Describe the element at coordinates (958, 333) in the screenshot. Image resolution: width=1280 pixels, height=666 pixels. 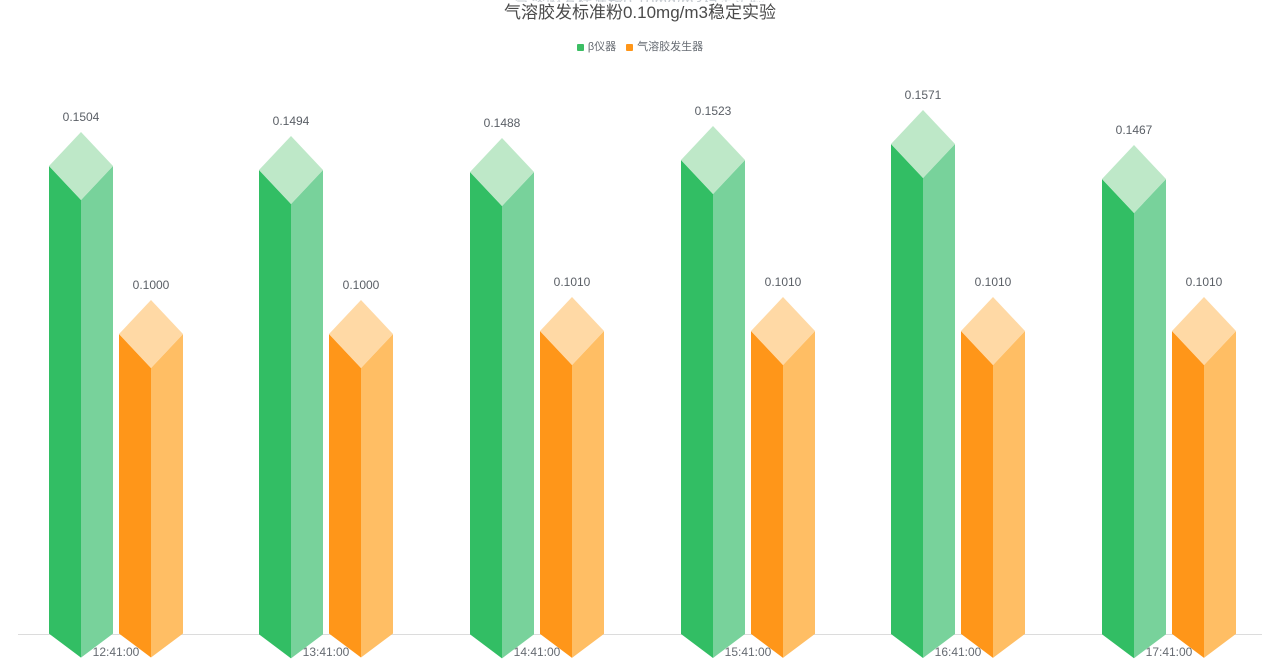
I see `bar-group: 0.1571 0.1010 16:41:00` at that location.